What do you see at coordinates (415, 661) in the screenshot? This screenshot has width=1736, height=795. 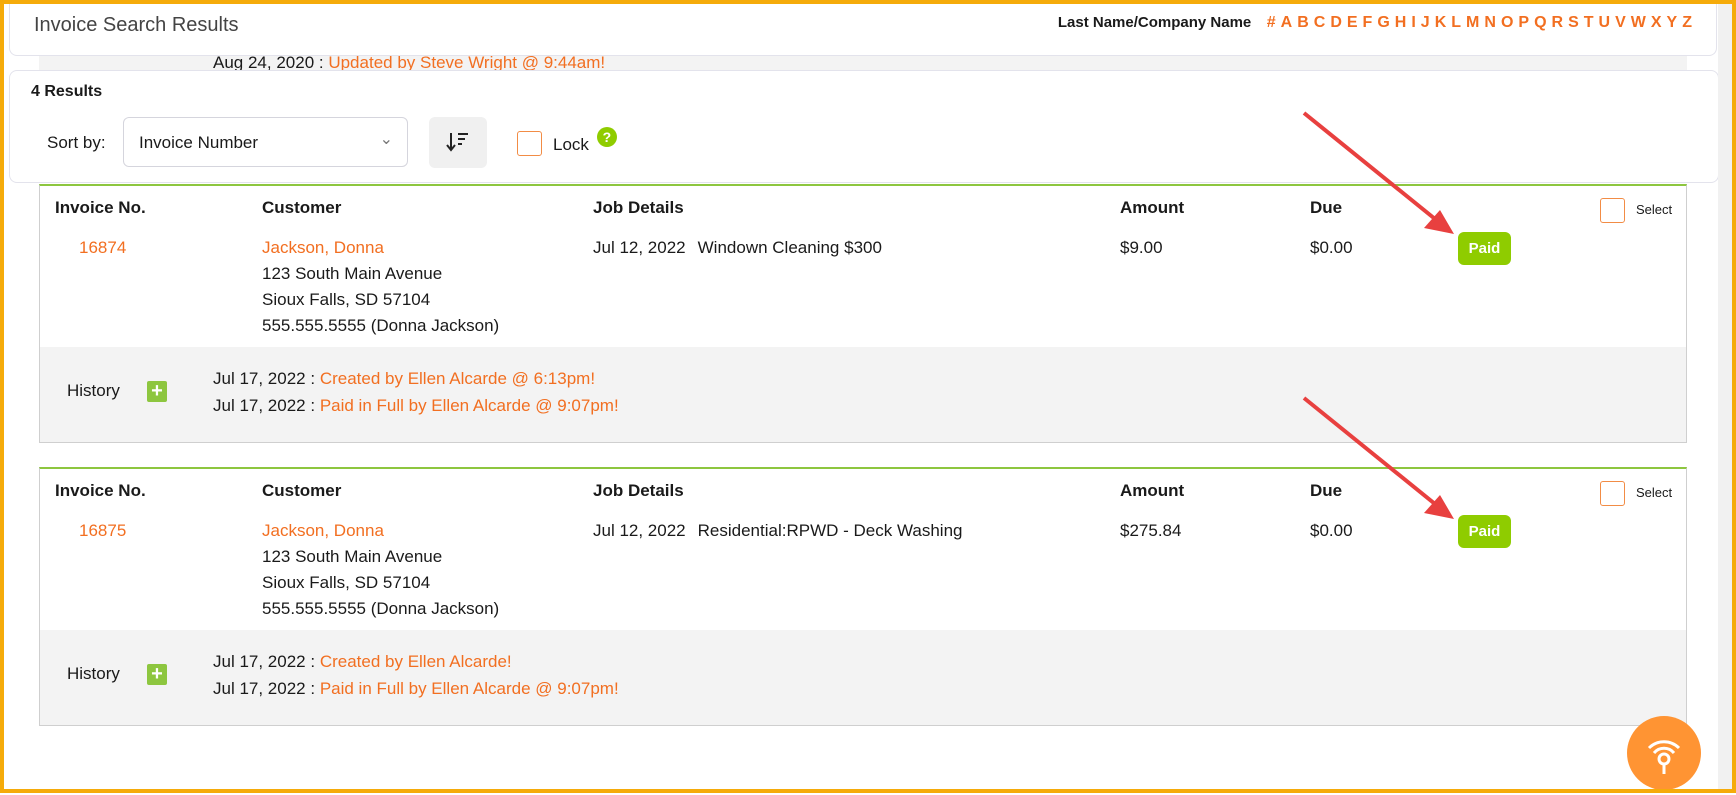 I see `history-text: Created by Ellen Alcarde!` at bounding box center [415, 661].